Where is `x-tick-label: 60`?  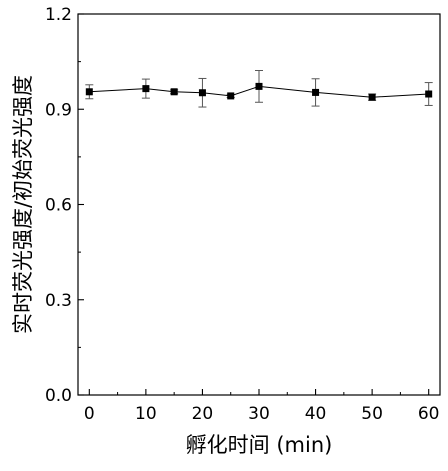
x-tick-label: 60 is located at coordinates (429, 414).